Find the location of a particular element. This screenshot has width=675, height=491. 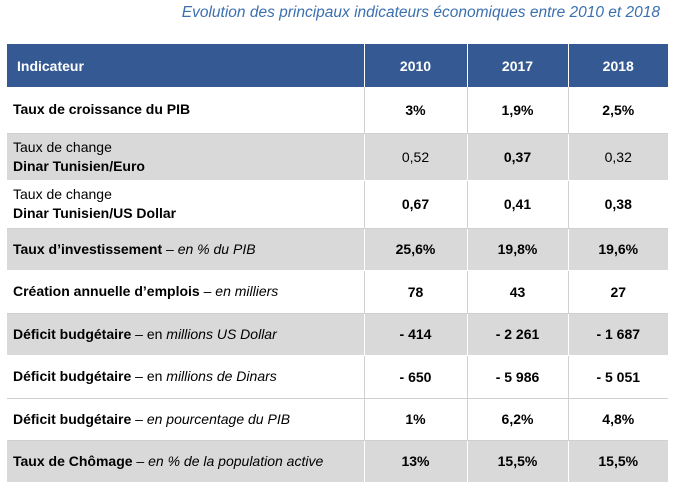

value-2017: 0,37 is located at coordinates (518, 157).